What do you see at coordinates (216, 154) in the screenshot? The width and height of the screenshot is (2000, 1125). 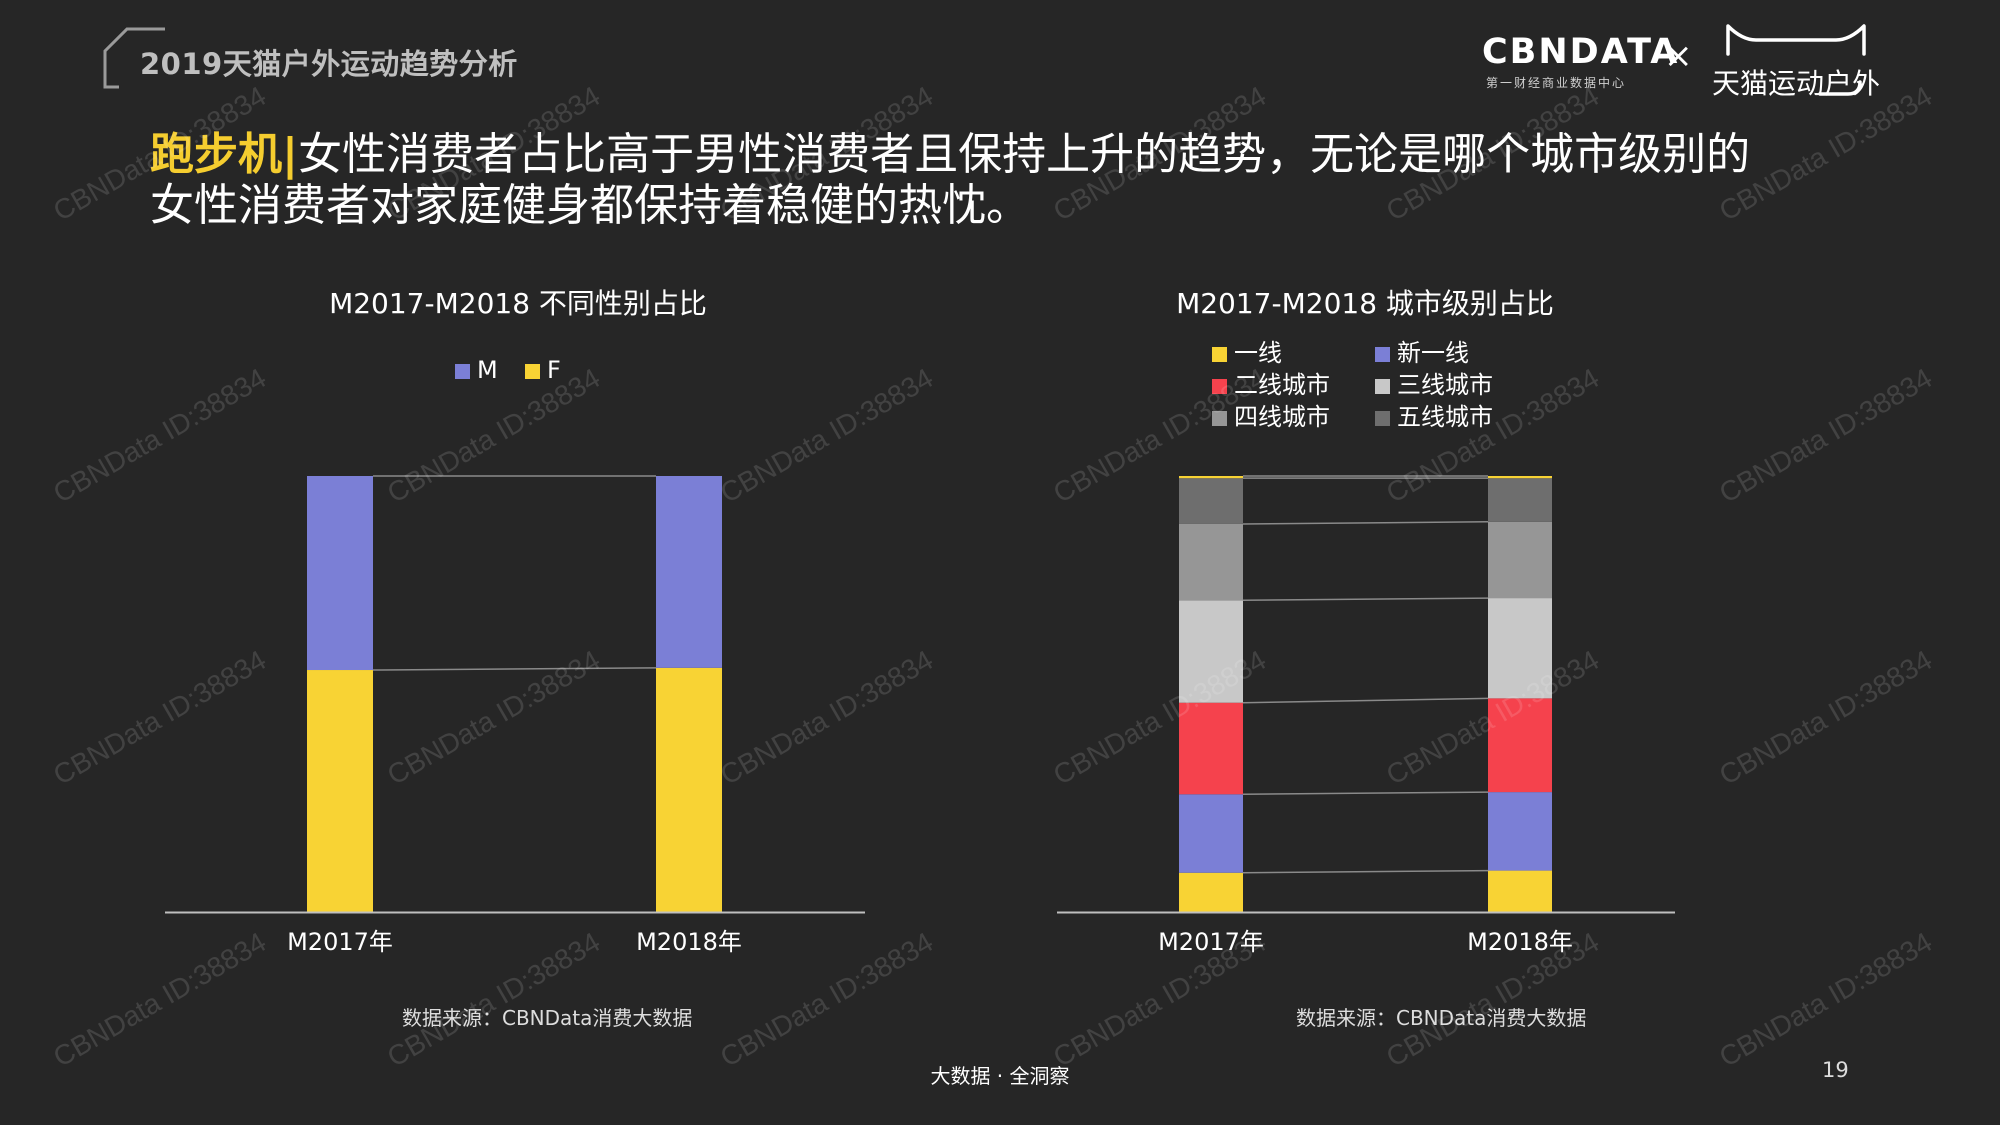 I see `headline-keyword: 跑步机` at bounding box center [216, 154].